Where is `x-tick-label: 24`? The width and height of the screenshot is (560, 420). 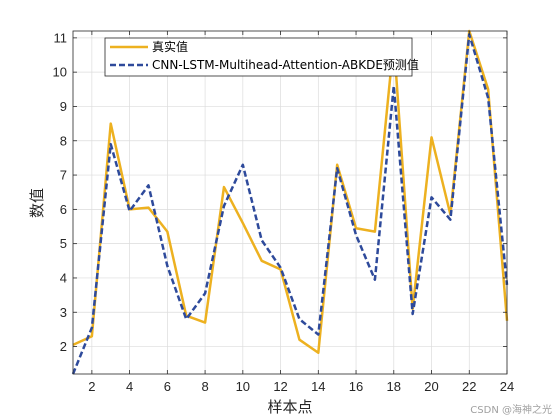 x-tick-label: 24 is located at coordinates (507, 386).